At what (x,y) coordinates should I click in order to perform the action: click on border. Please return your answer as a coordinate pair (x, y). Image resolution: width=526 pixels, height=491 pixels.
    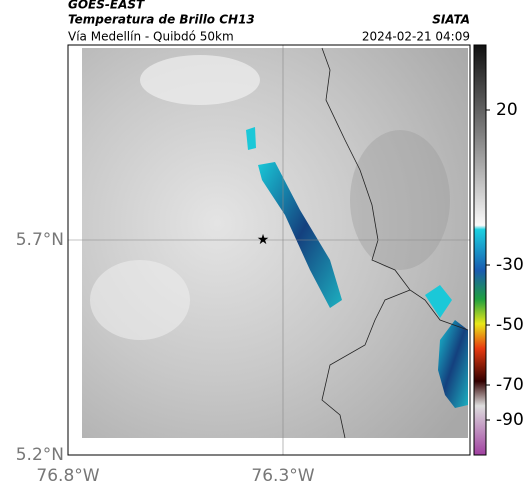
    Looking at the image, I should click on (366, 364).